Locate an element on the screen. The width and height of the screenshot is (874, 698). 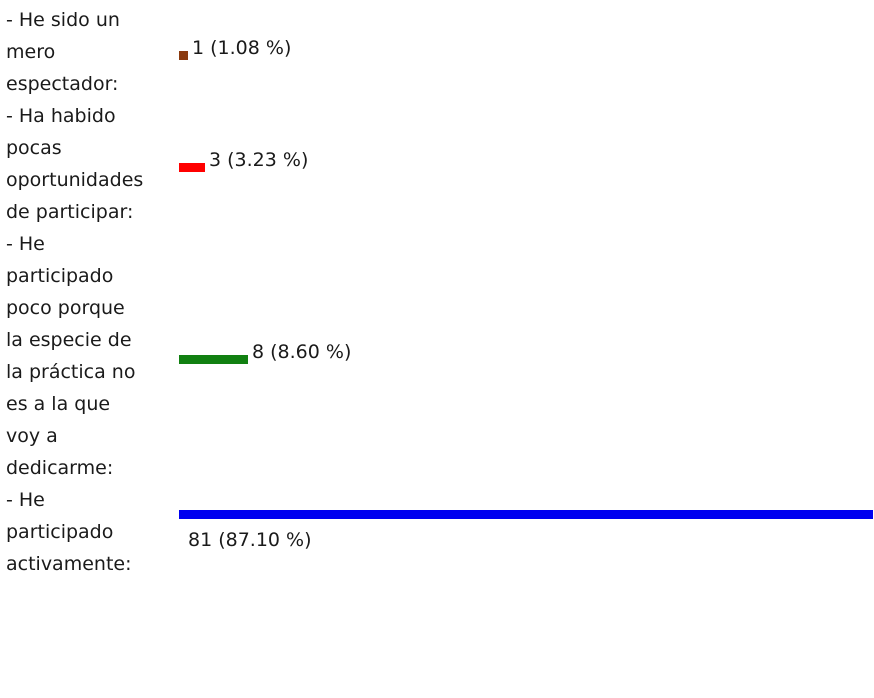
category-label-line: la especie de is located at coordinates (69, 340).